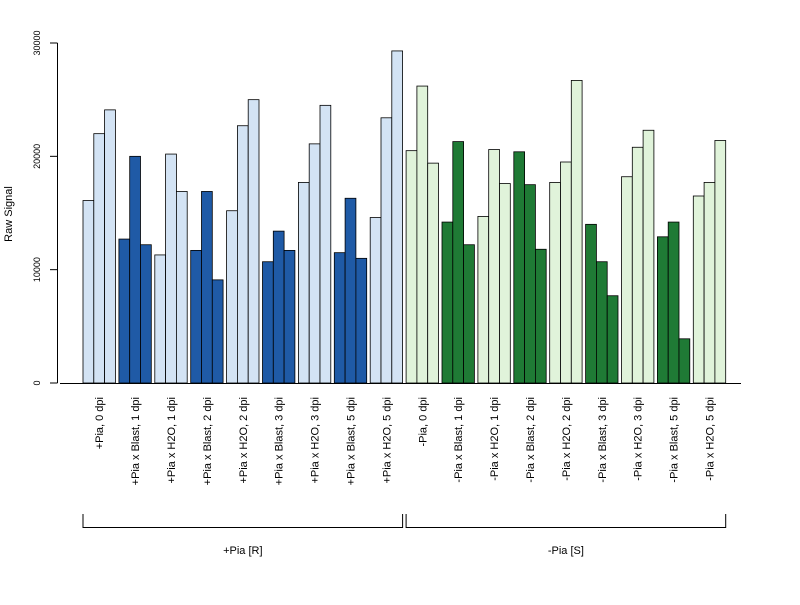 The height and width of the screenshot is (605, 800). I want to click on category-label: +Pia x H2O, 2 dpi, so click(244, 440).